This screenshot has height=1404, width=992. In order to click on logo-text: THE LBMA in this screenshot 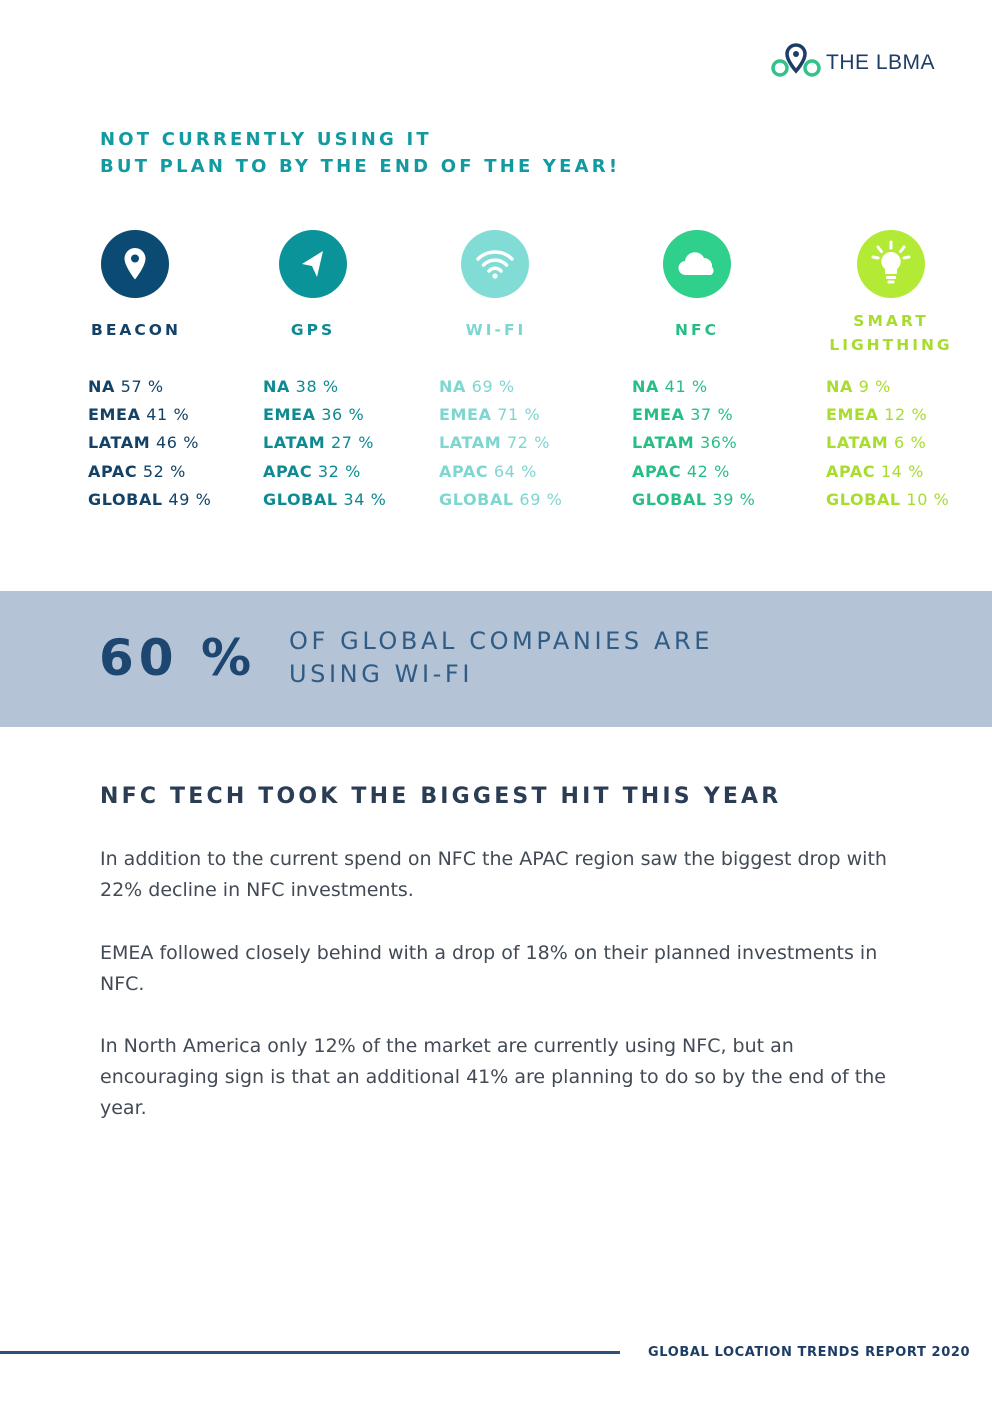, I will do `click(880, 63)`.